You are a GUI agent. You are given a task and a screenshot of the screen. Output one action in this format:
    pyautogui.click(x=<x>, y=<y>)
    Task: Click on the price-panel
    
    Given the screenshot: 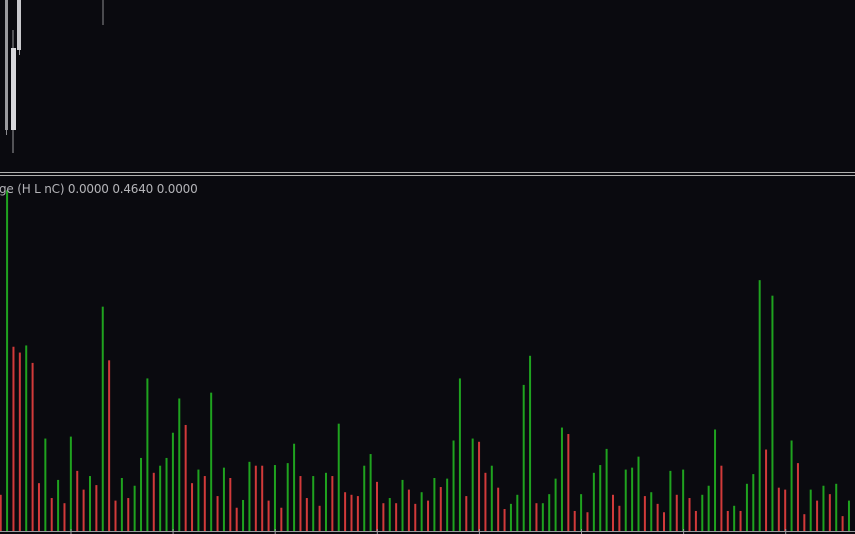 What is the action you would take?
    pyautogui.click(x=54, y=76)
    